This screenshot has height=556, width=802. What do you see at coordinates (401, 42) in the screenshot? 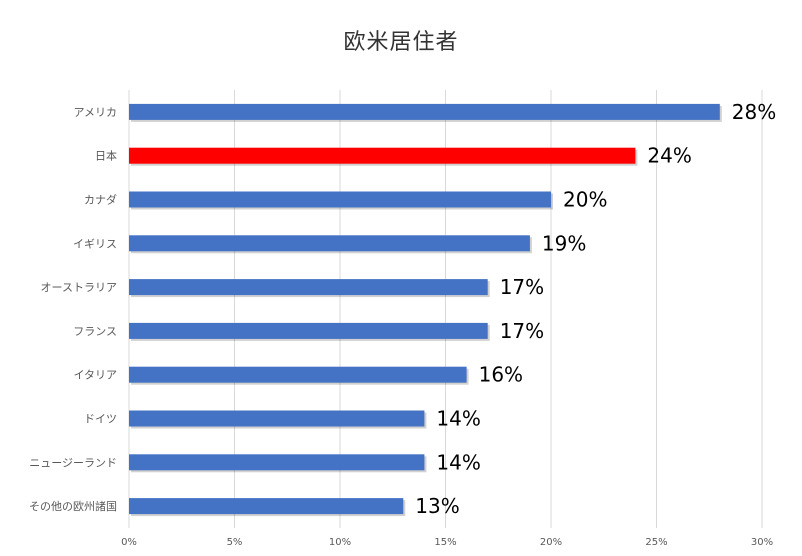
I see `chart-title: 欧米居住者` at bounding box center [401, 42].